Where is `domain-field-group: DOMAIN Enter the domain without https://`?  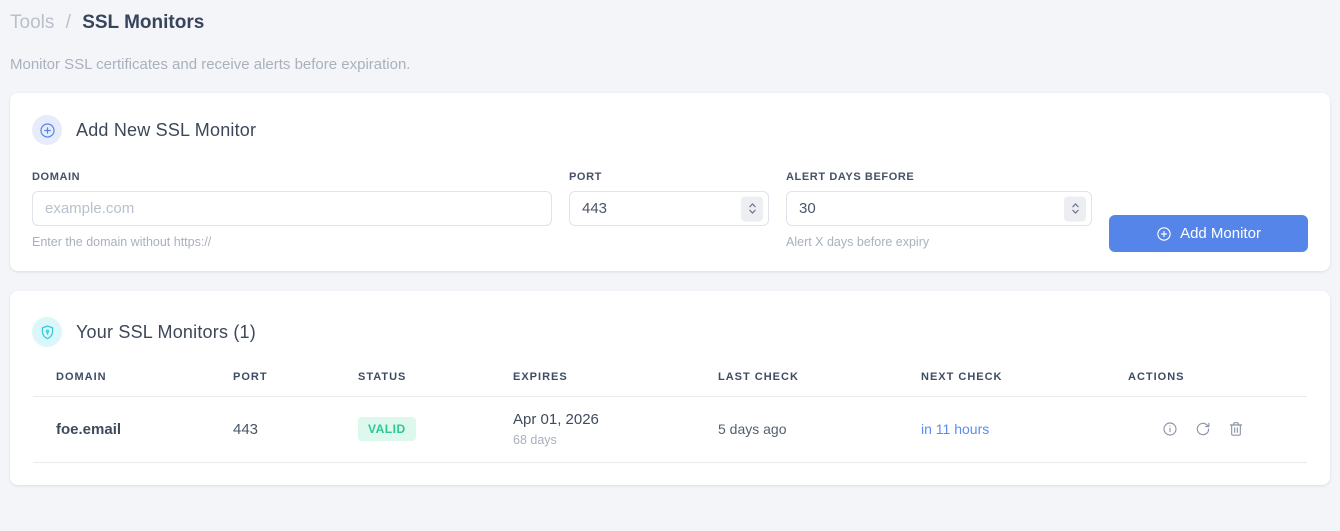
domain-field-group: DOMAIN Enter the domain without https:// is located at coordinates (292, 210).